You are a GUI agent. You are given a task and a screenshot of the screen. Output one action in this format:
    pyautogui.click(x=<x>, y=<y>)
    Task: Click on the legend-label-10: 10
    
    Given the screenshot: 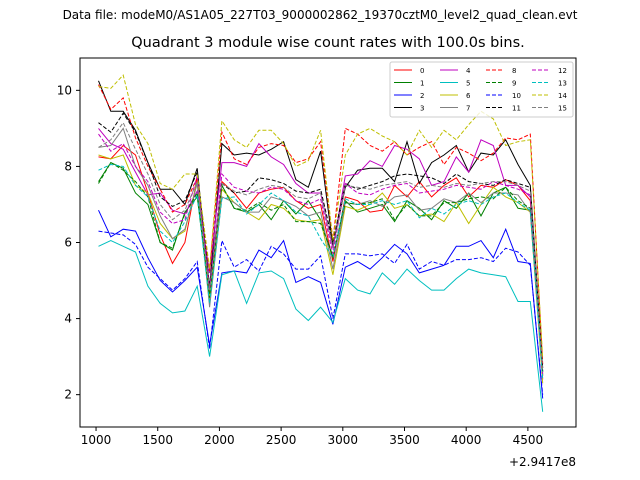 What is the action you would take?
    pyautogui.click(x=516, y=96)
    